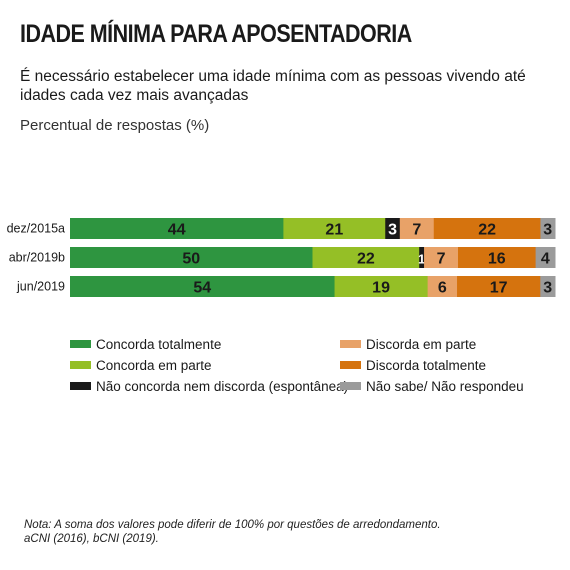 Image resolution: width=570 pixels, height=570 pixels. I want to click on legend-item-concorda-em-parte: Concorda em parte, so click(141, 365).